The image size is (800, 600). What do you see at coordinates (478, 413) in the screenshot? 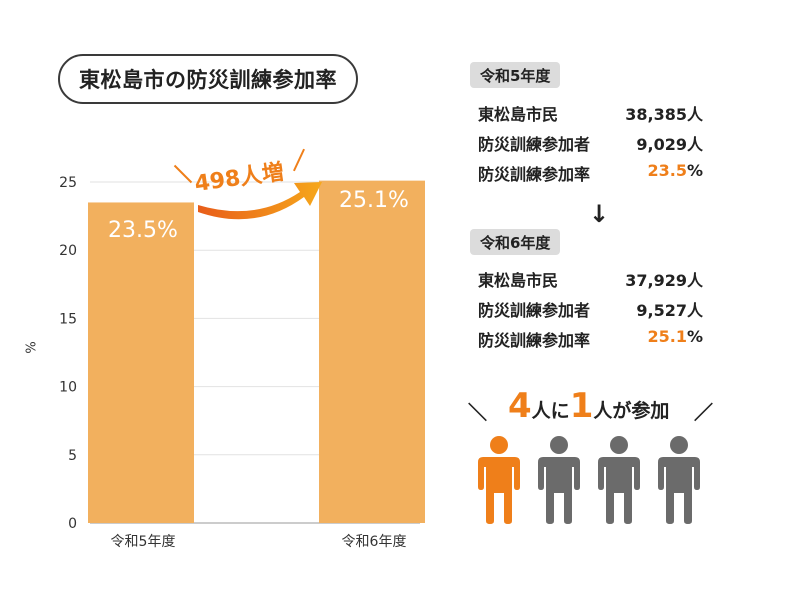
I see `summary-slash-left: ＼` at bounding box center [478, 413].